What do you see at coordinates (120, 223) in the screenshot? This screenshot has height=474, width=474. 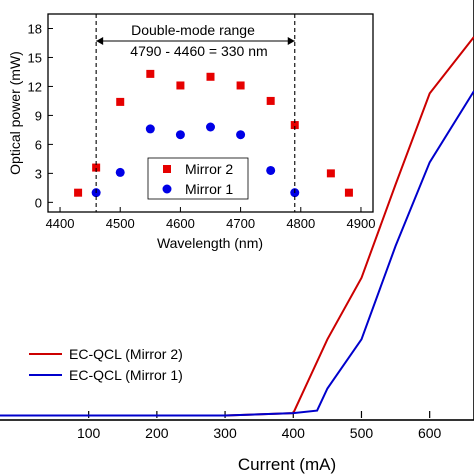 I see `inset-x-tick-label: 4500` at bounding box center [120, 223].